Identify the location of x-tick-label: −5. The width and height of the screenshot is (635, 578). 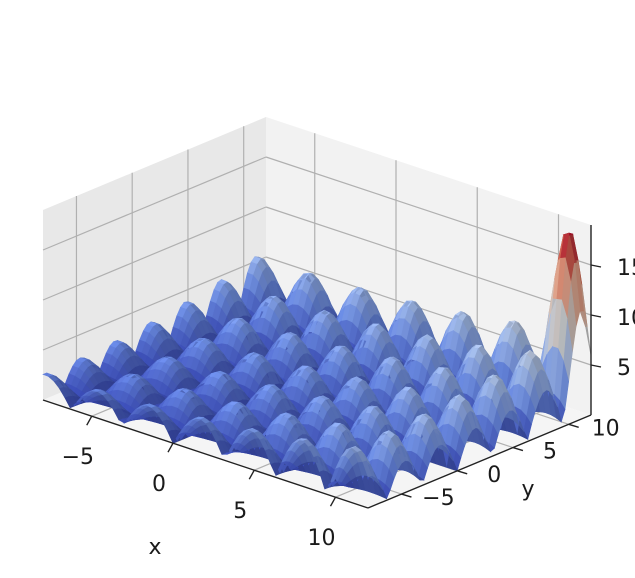
(78, 457).